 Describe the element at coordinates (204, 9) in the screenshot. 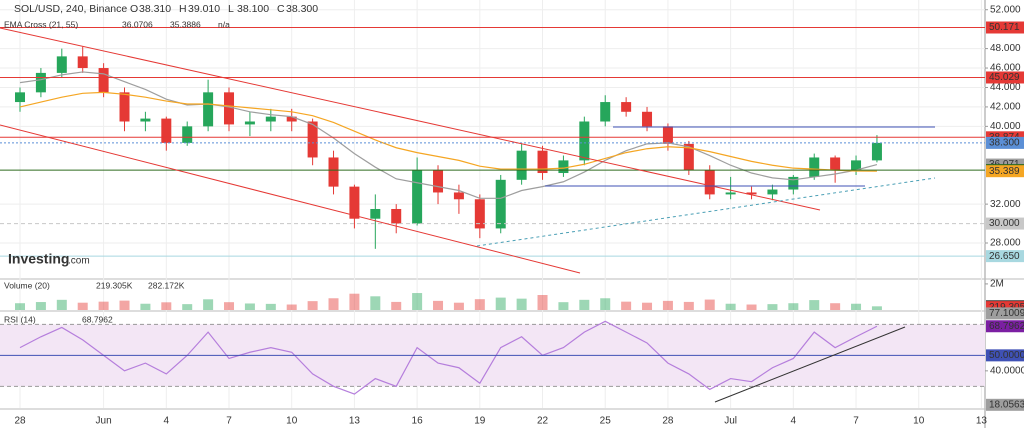

I see `ohlc-value: 39.010` at that location.